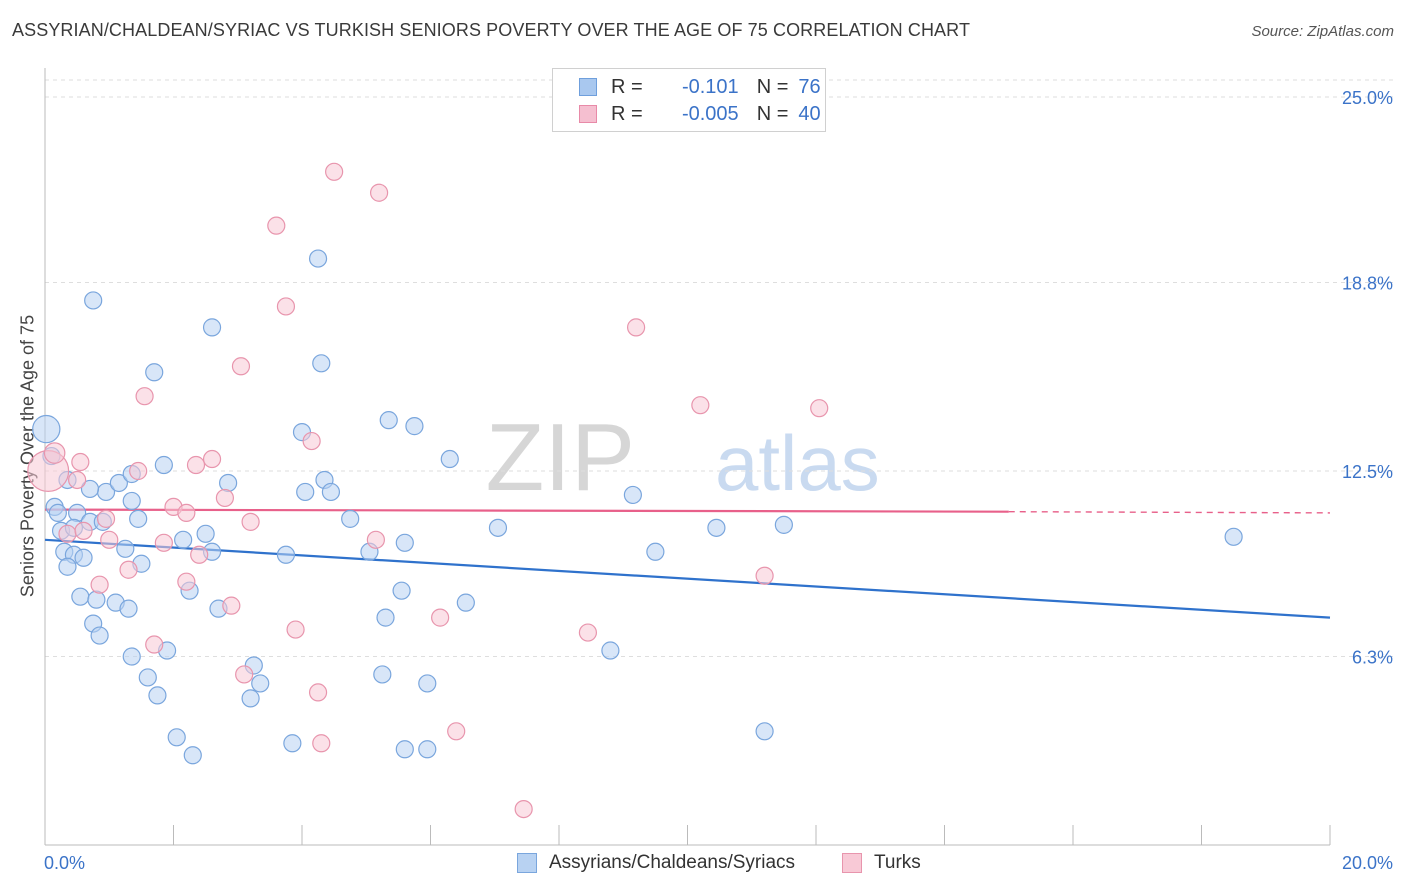  What do you see at coordinates (809, 86) in the screenshot?
I see `legend-n-value: 76` at bounding box center [809, 86].